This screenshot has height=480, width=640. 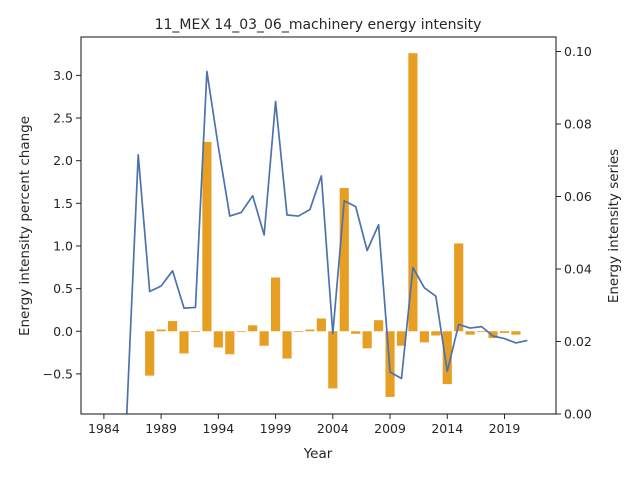 What do you see at coordinates (447, 428) in the screenshot?
I see `x-tick-label: 2014` at bounding box center [447, 428].